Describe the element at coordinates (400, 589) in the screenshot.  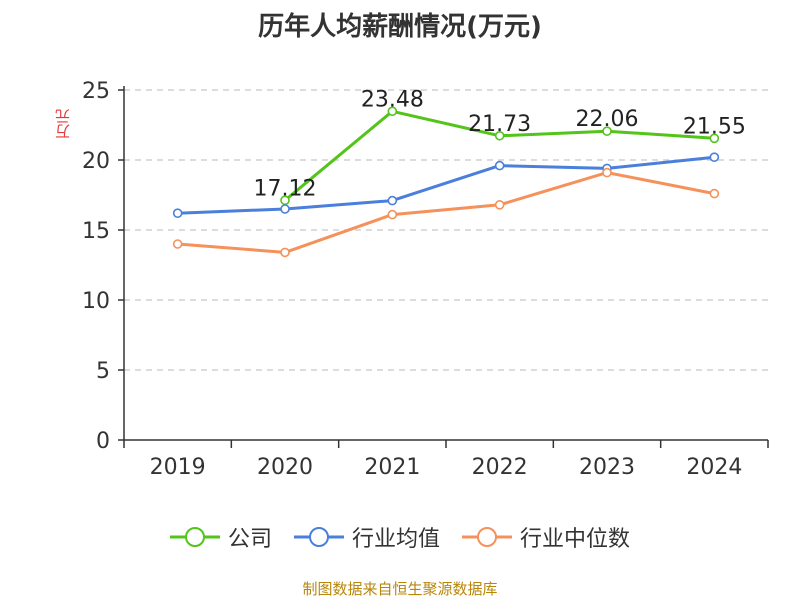
I see `source-note: 制图数据来自恒生聚源数据库` at that location.